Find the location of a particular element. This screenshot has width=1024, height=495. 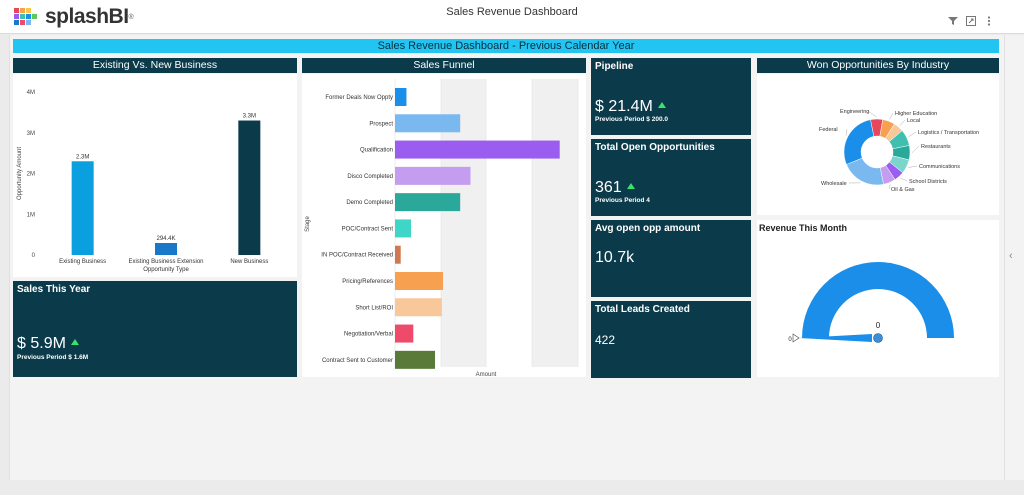

splashbi-logo: splashBI ® is located at coordinates (73, 17).